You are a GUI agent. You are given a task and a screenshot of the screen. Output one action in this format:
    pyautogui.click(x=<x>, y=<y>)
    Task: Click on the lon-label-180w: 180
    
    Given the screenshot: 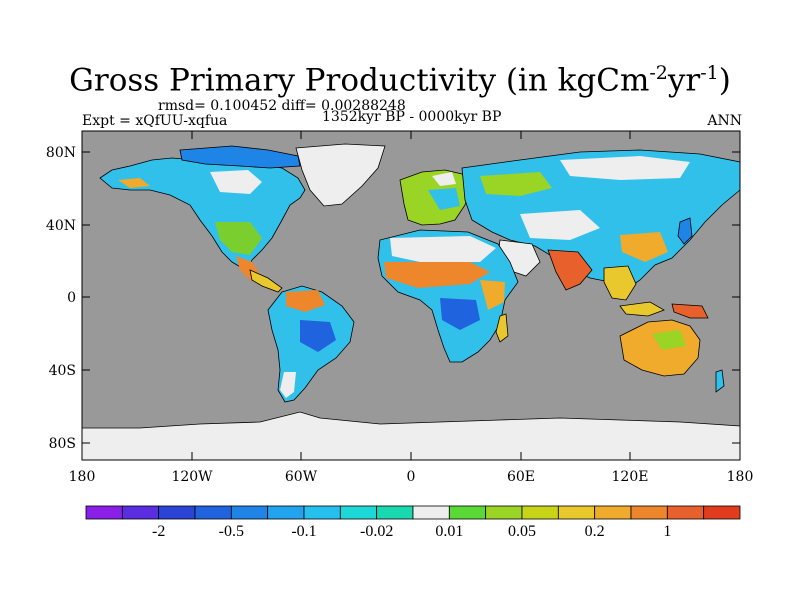 What is the action you would take?
    pyautogui.click(x=82, y=477)
    